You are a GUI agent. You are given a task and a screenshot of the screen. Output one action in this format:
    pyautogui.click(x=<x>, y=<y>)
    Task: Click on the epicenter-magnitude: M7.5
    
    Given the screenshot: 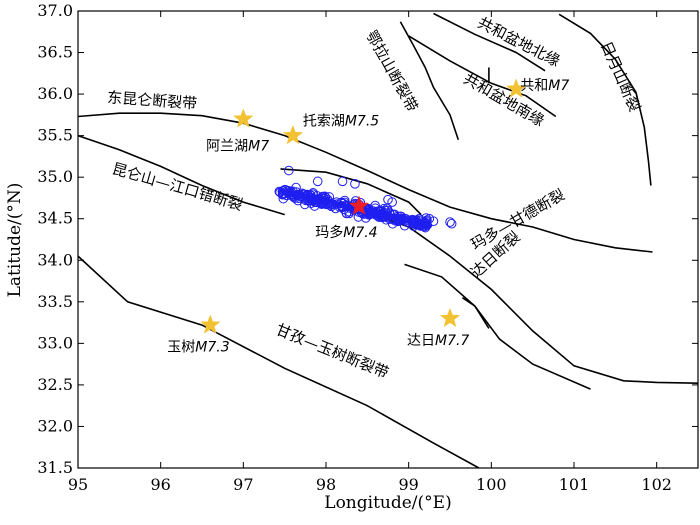 What is the action you would take?
    pyautogui.click(x=362, y=122)
    